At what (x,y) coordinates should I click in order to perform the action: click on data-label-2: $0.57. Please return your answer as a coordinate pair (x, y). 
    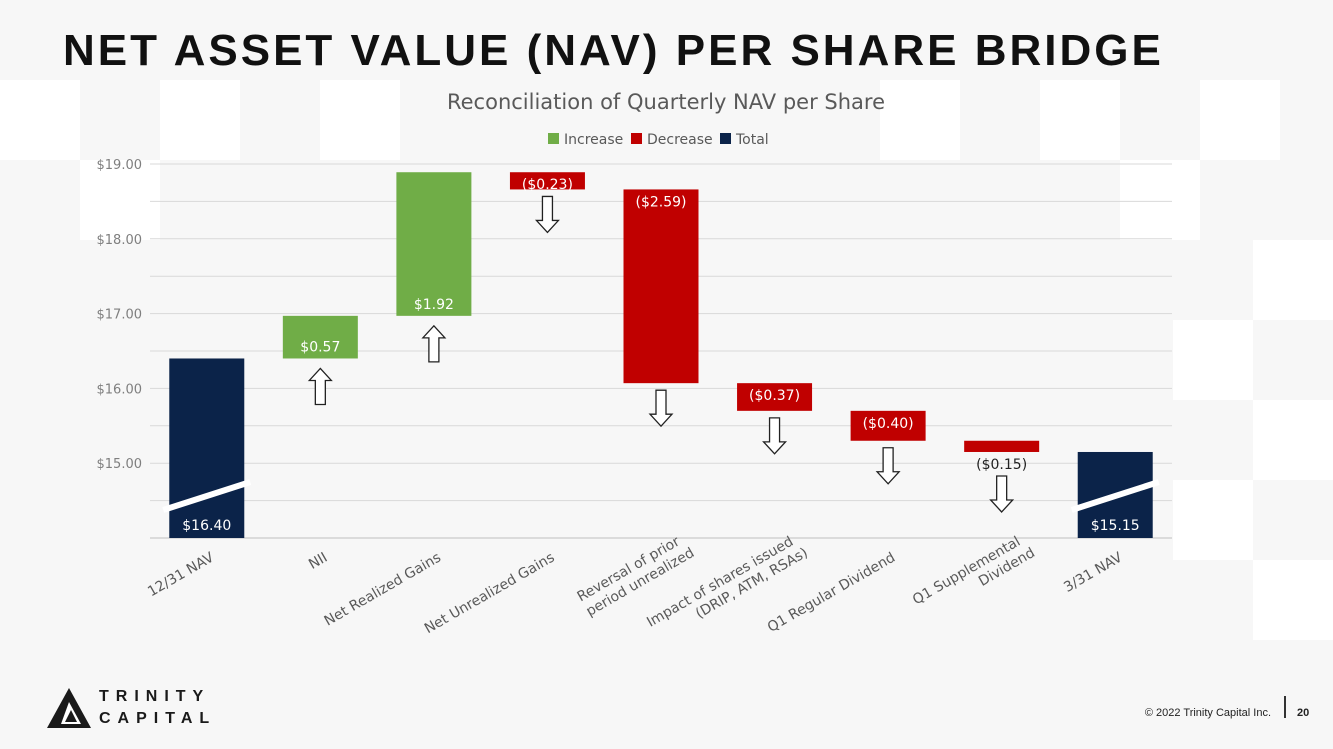
    Looking at the image, I should click on (320, 347).